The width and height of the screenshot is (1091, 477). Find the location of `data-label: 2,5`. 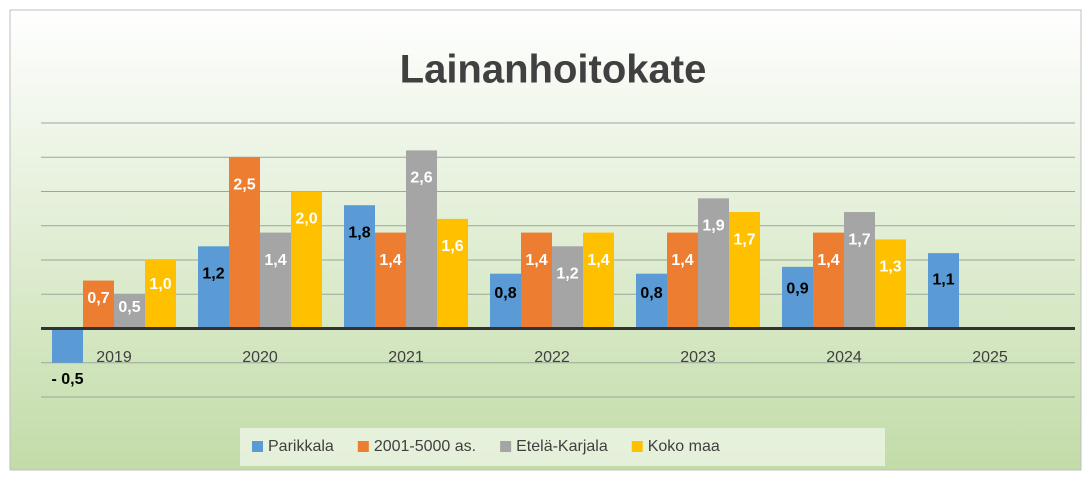

data-label: 2,5 is located at coordinates (244, 184).